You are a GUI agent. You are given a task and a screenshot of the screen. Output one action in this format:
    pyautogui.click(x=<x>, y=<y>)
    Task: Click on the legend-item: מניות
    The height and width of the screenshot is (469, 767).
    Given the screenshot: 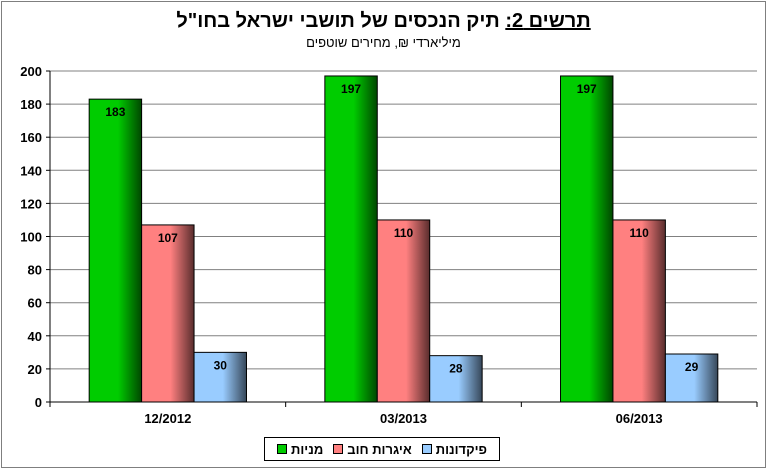 What is the action you would take?
    pyautogui.click(x=300, y=449)
    